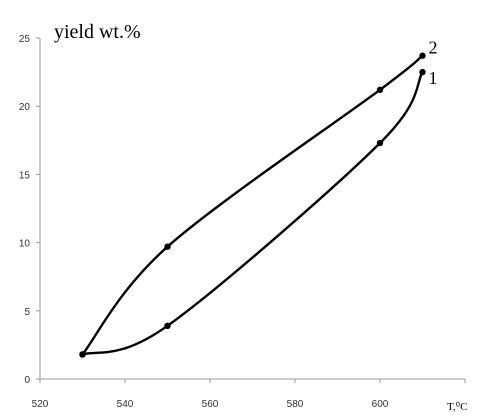 The height and width of the screenshot is (418, 478). What do you see at coordinates (25, 39) in the screenshot?
I see `y-tick-label: 25` at bounding box center [25, 39].